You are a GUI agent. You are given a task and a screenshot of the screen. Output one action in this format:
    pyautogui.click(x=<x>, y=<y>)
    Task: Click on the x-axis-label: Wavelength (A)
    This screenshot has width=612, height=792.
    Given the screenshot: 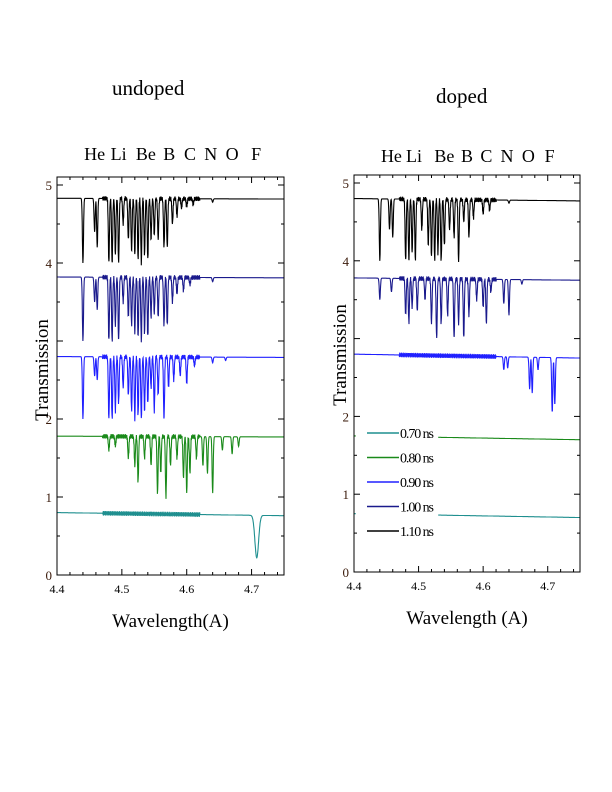 What is the action you would take?
    pyautogui.click(x=466, y=618)
    